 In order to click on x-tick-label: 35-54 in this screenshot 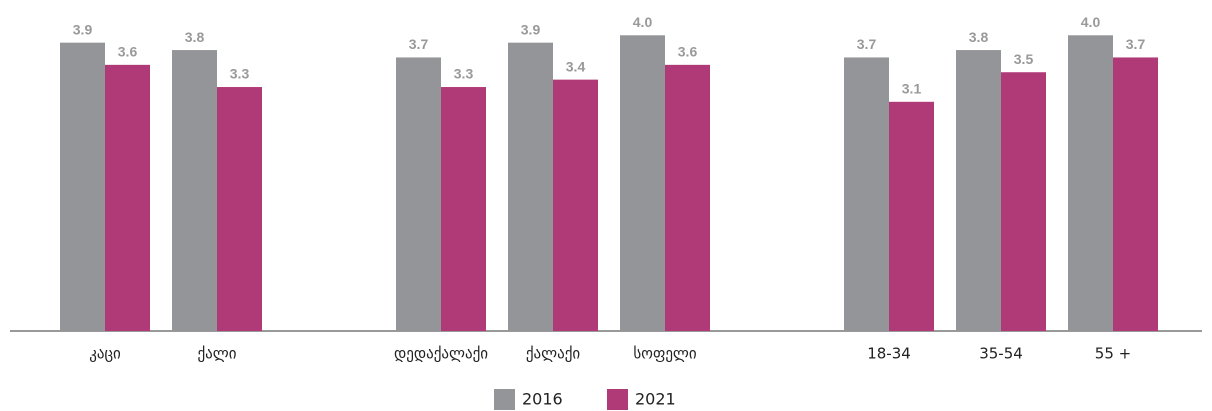, I will do `click(1001, 354)`.